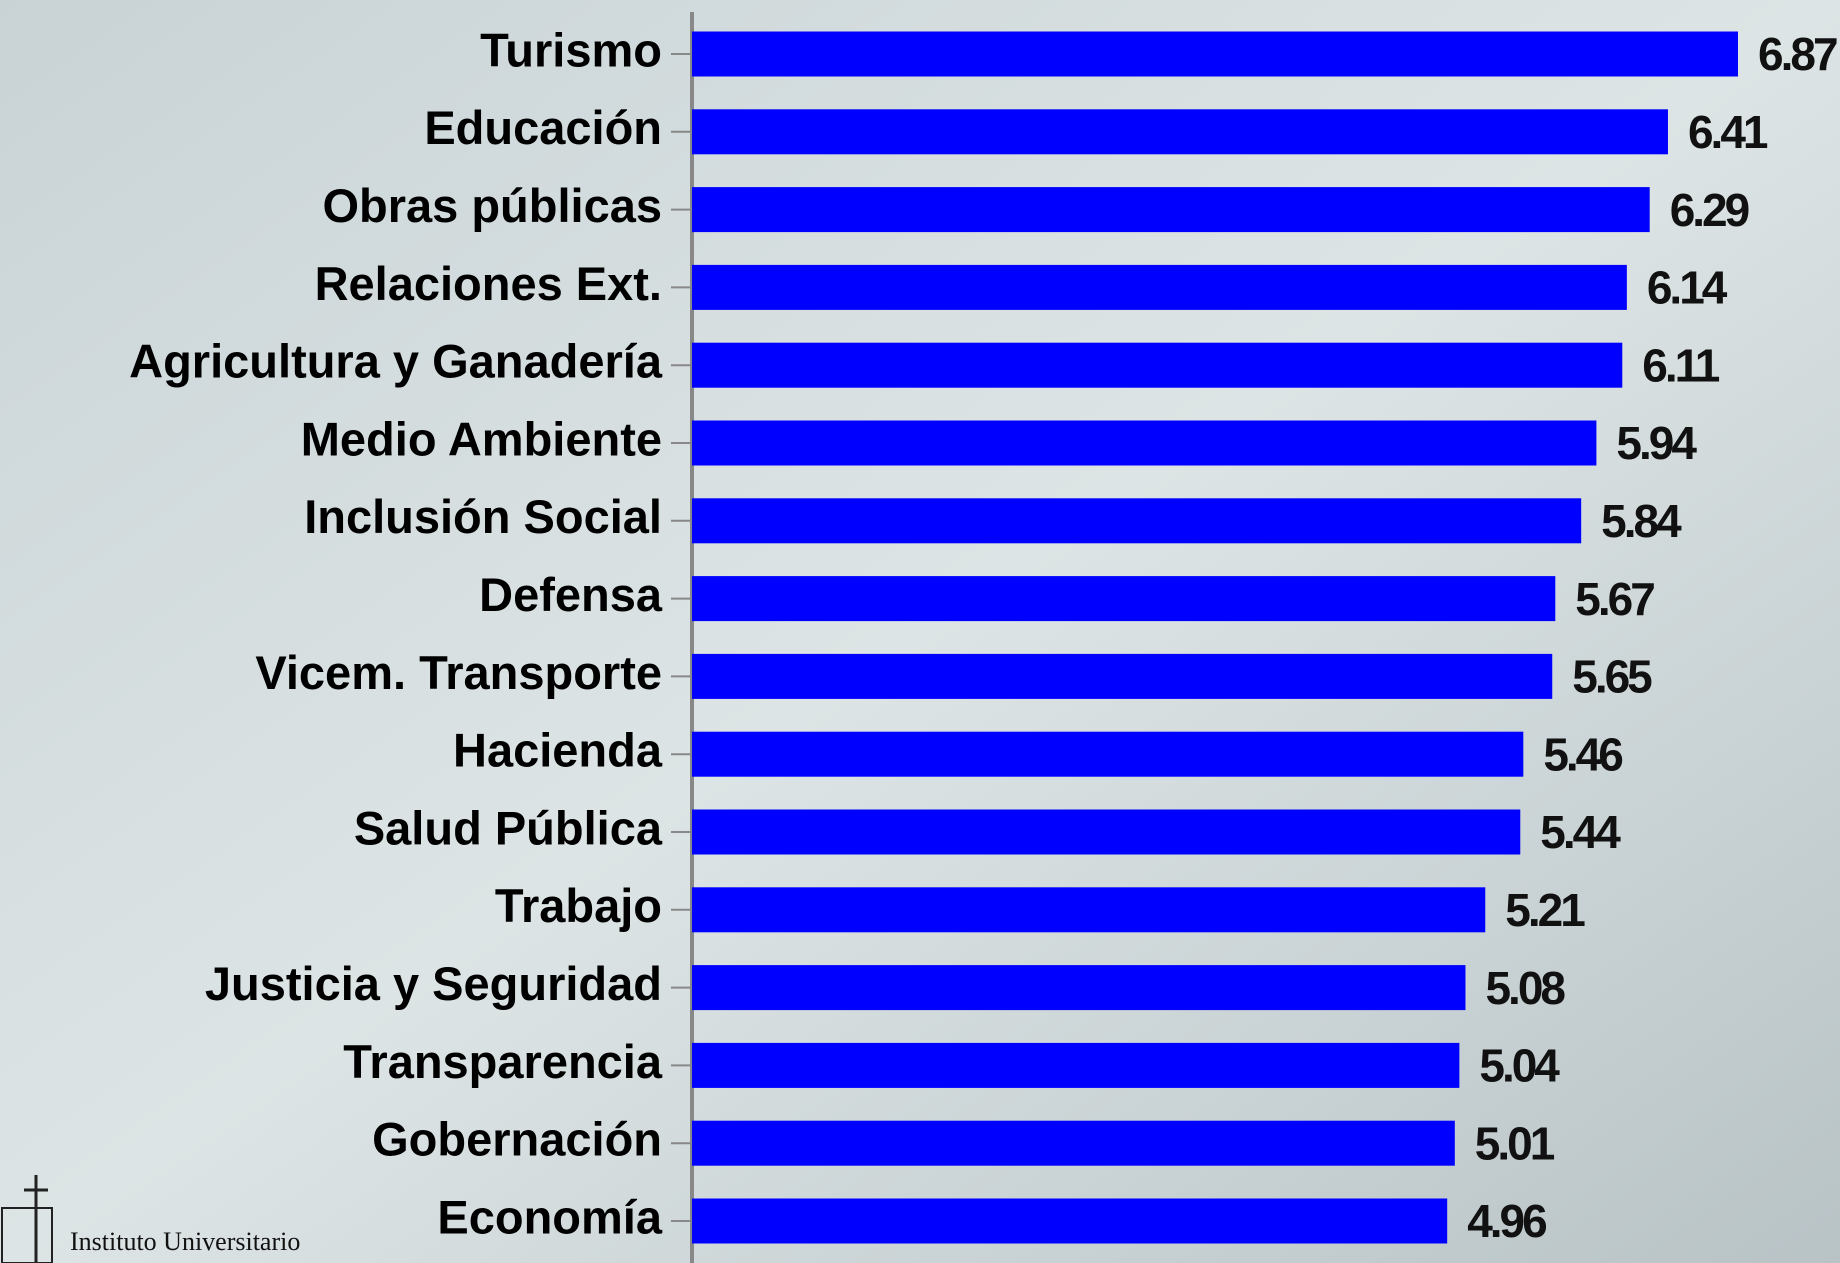 This screenshot has height=1263, width=1840. What do you see at coordinates (150, 1219) in the screenshot?
I see `logo: Instituto Universitario` at bounding box center [150, 1219].